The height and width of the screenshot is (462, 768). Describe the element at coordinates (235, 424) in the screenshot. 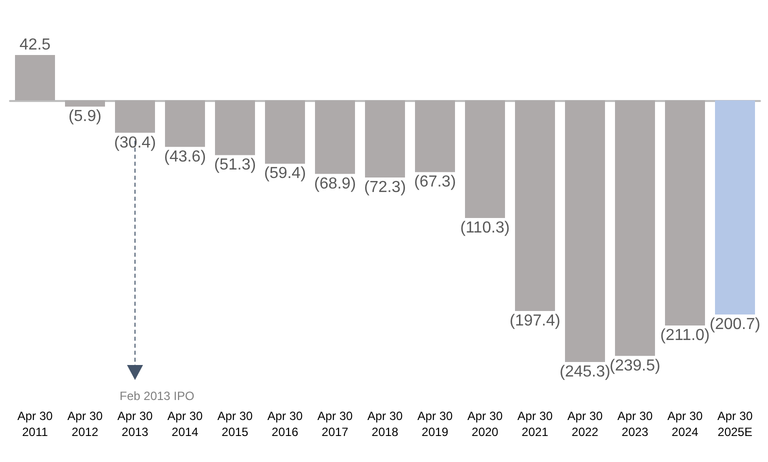

I see `x-tick-label: Apr 30 2015` at that location.